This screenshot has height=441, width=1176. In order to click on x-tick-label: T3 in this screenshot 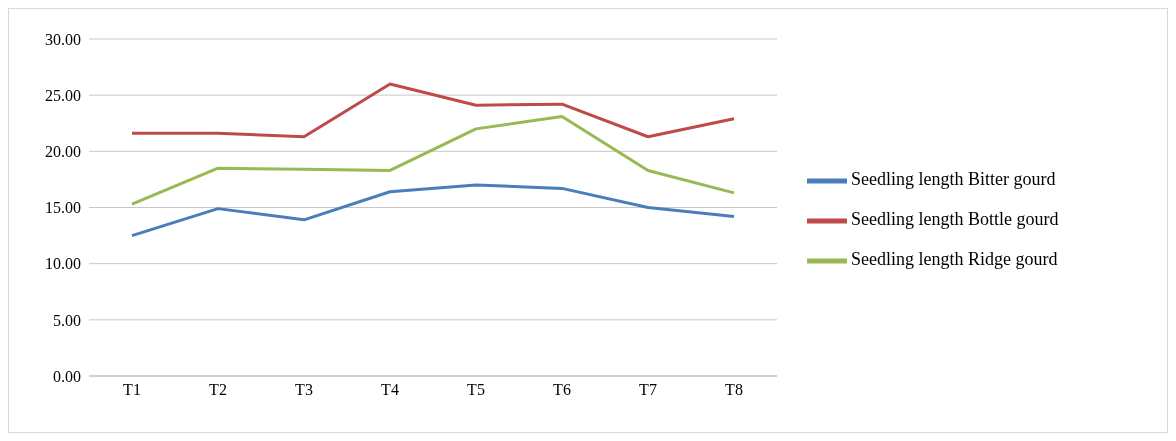, I will do `click(304, 390)`.